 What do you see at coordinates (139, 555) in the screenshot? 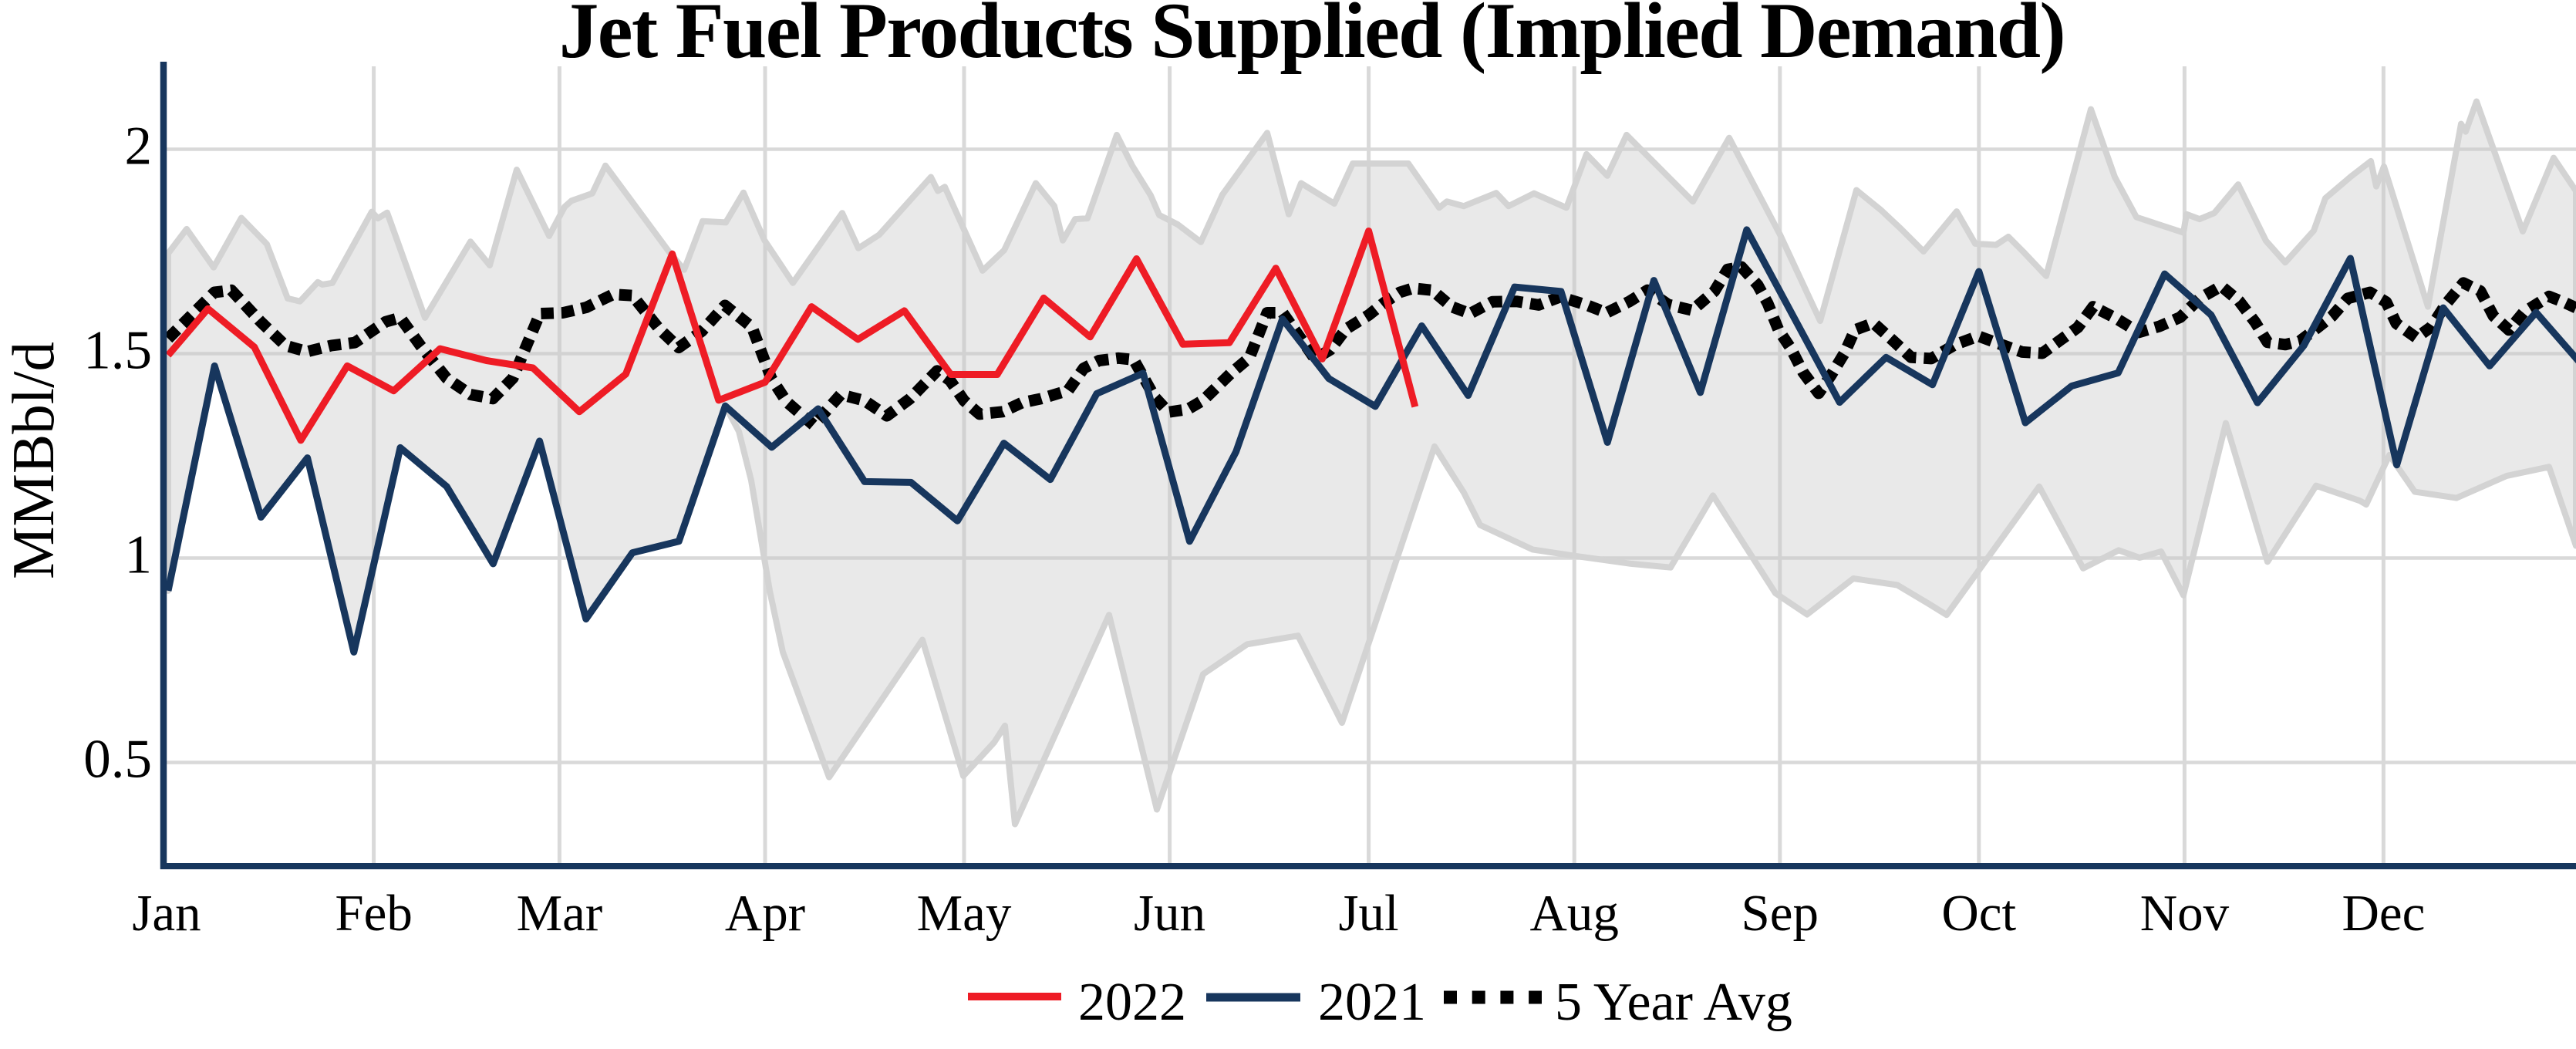
I see `svg-text: 1` at bounding box center [139, 555].